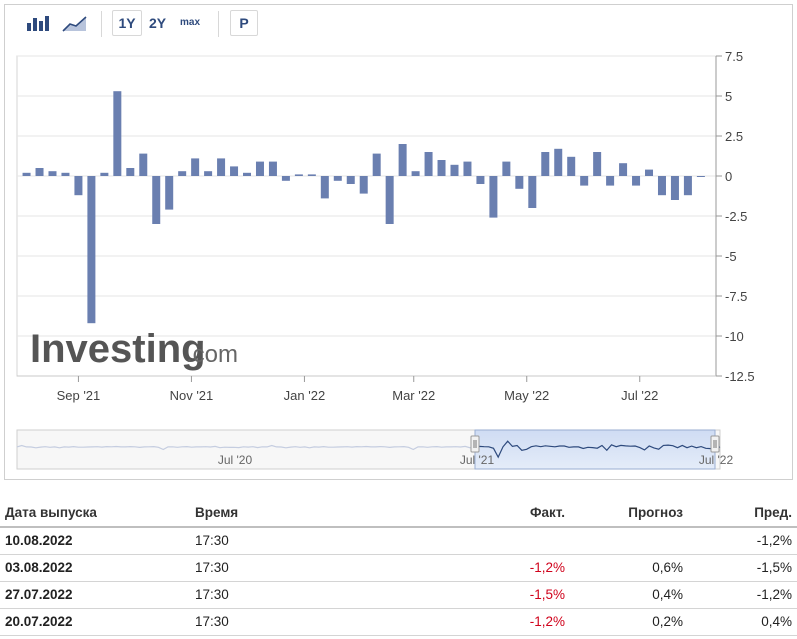 The height and width of the screenshot is (639, 797). I want to click on row-actual: -1,5%, so click(480, 594).